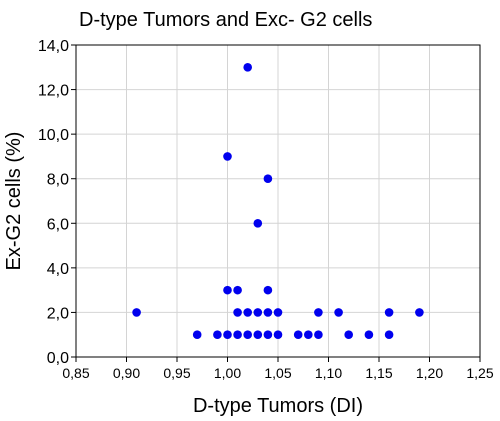  I want to click on x-tick-labels: 0,85 0,90 0,95 1,00 1,05 1,10 1,15 1,20 1,25, so click(277, 373).